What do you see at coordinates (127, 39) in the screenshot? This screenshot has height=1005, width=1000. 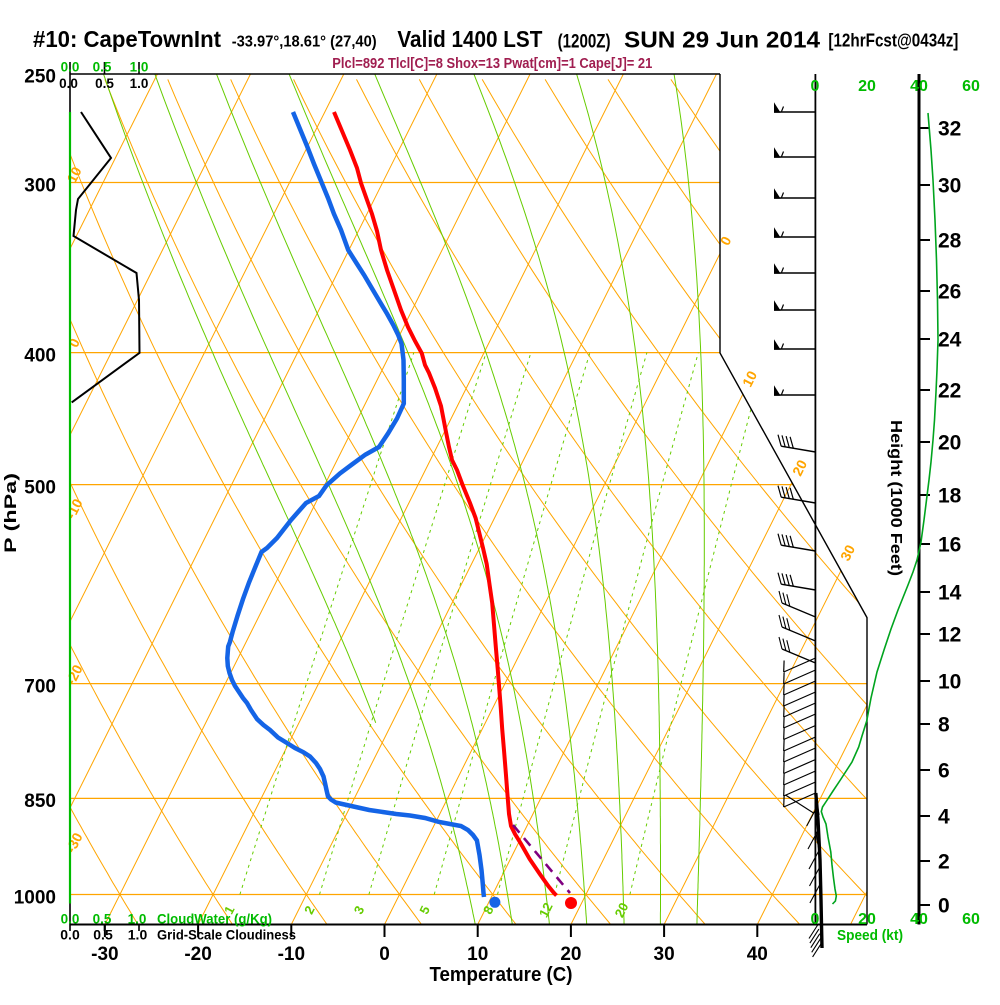 I see `svg-text: #10: CapeTownInt` at bounding box center [127, 39].